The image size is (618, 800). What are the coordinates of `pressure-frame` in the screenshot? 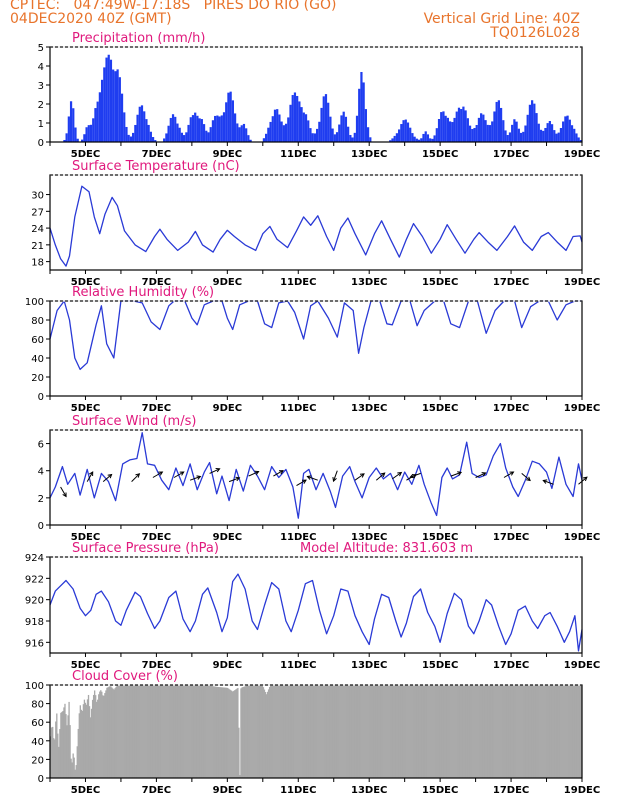 It's located at (316, 605).